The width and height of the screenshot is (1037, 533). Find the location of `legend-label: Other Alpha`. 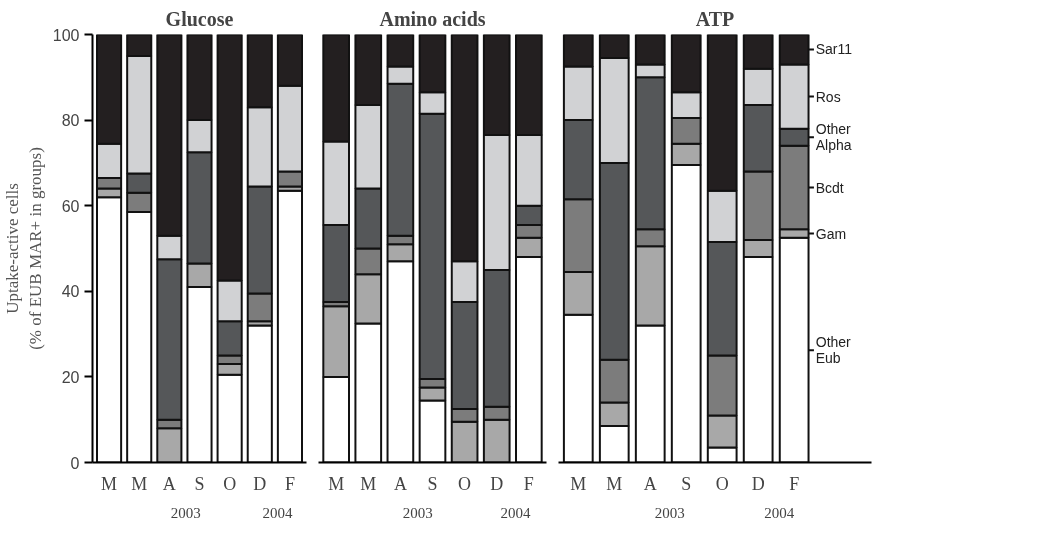

legend-label: Other Alpha is located at coordinates (833, 137).